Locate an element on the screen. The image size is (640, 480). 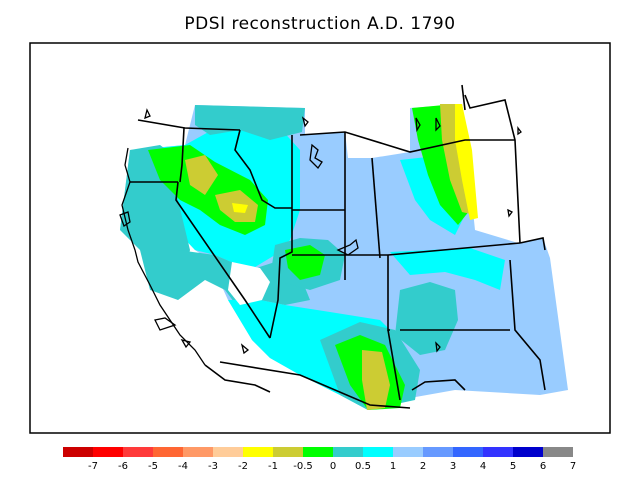
legend-label: 1 is located at coordinates (393, 466).